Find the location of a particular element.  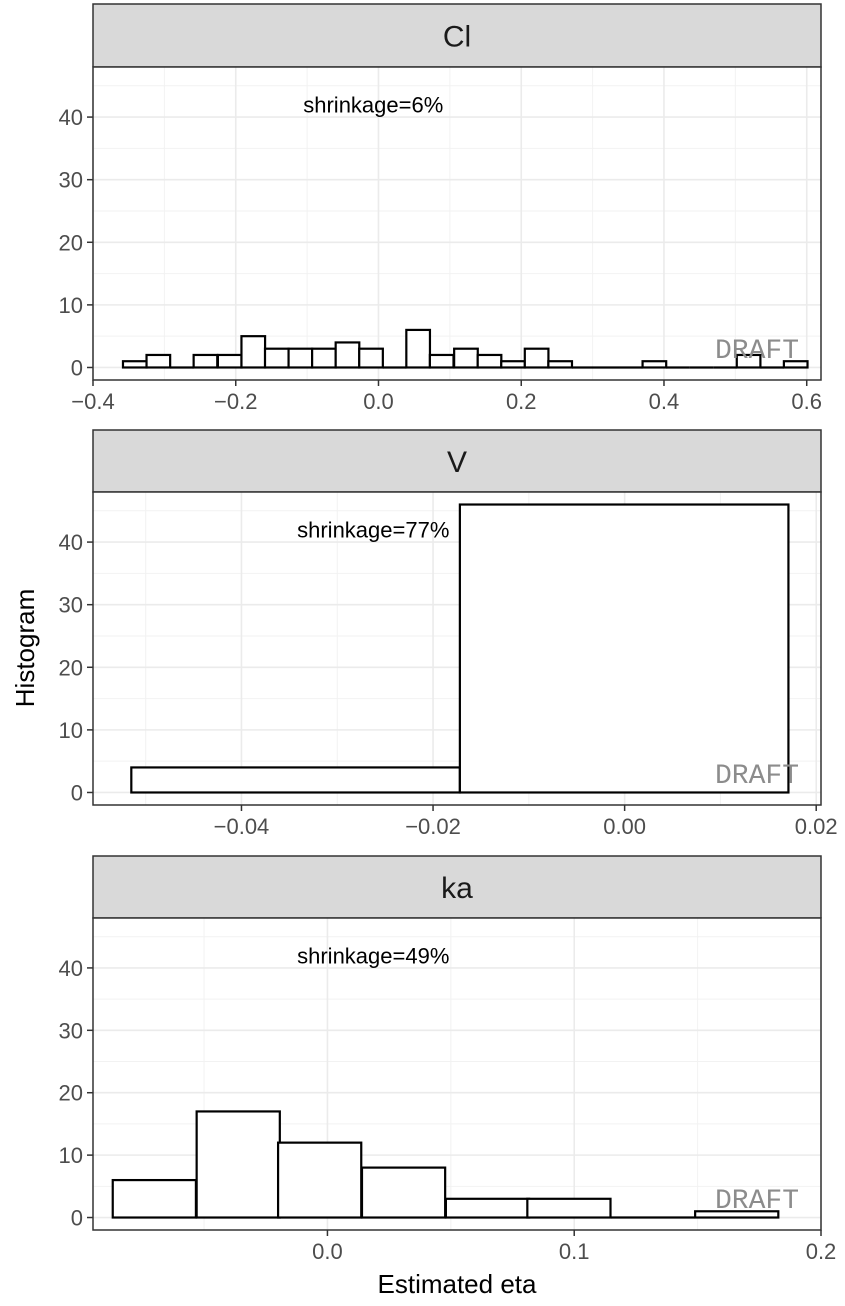

panel-title: V is located at coordinates (457, 462).